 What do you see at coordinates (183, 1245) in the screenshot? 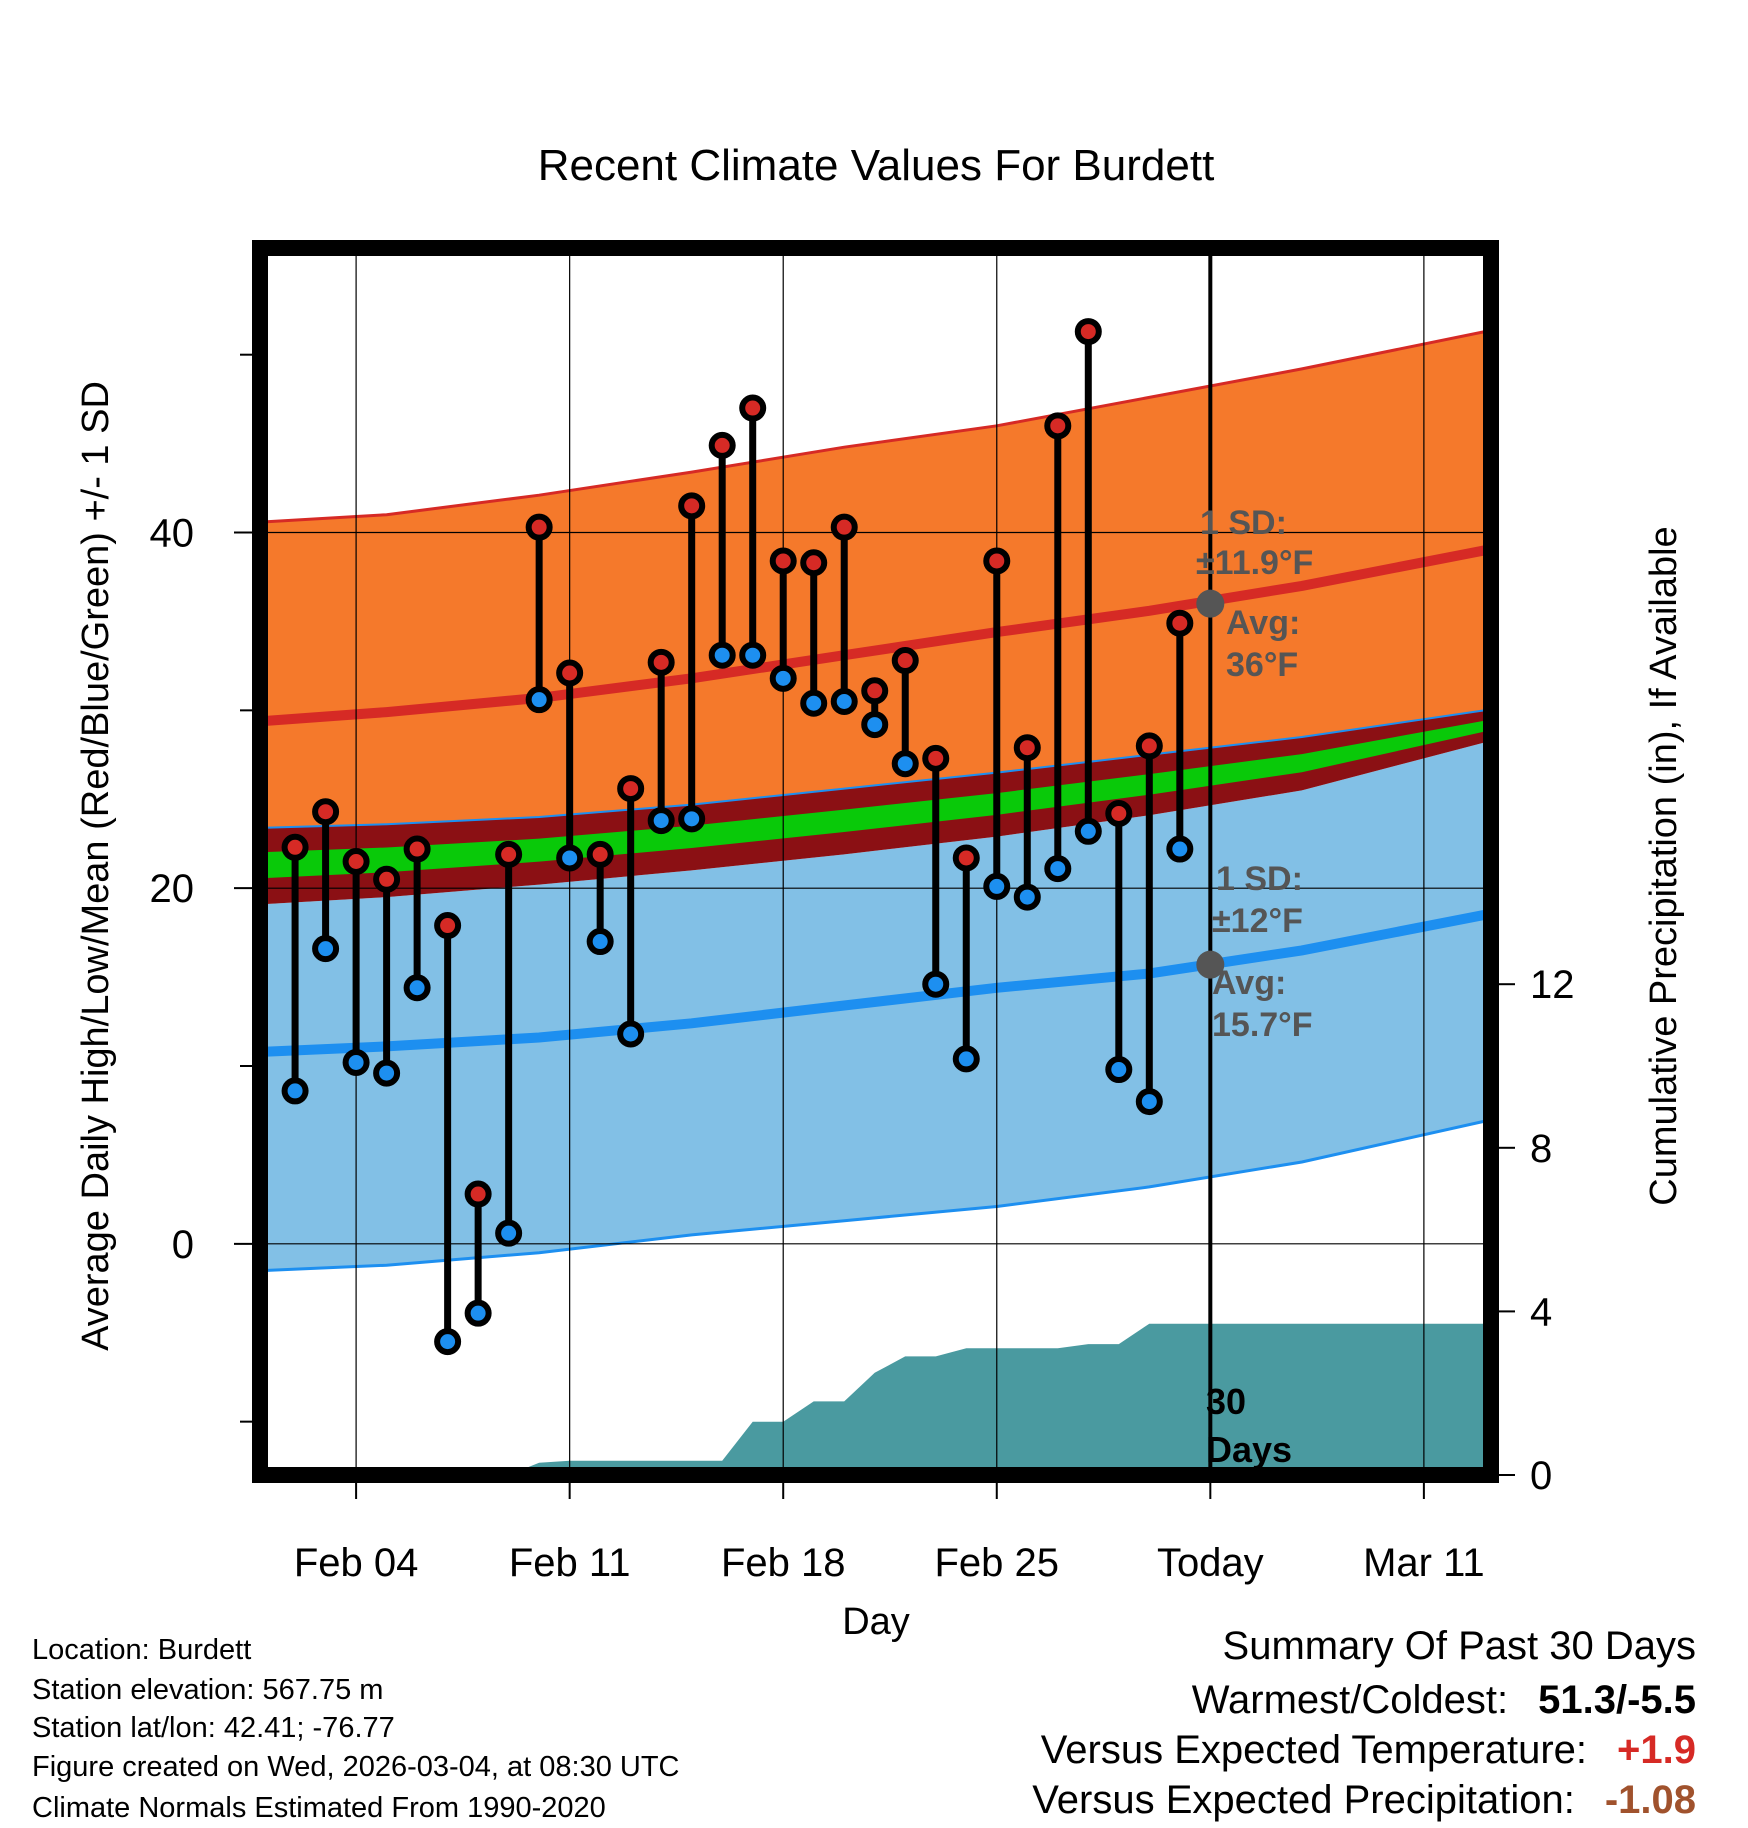
I see `y-tick-label: 0` at bounding box center [183, 1245].